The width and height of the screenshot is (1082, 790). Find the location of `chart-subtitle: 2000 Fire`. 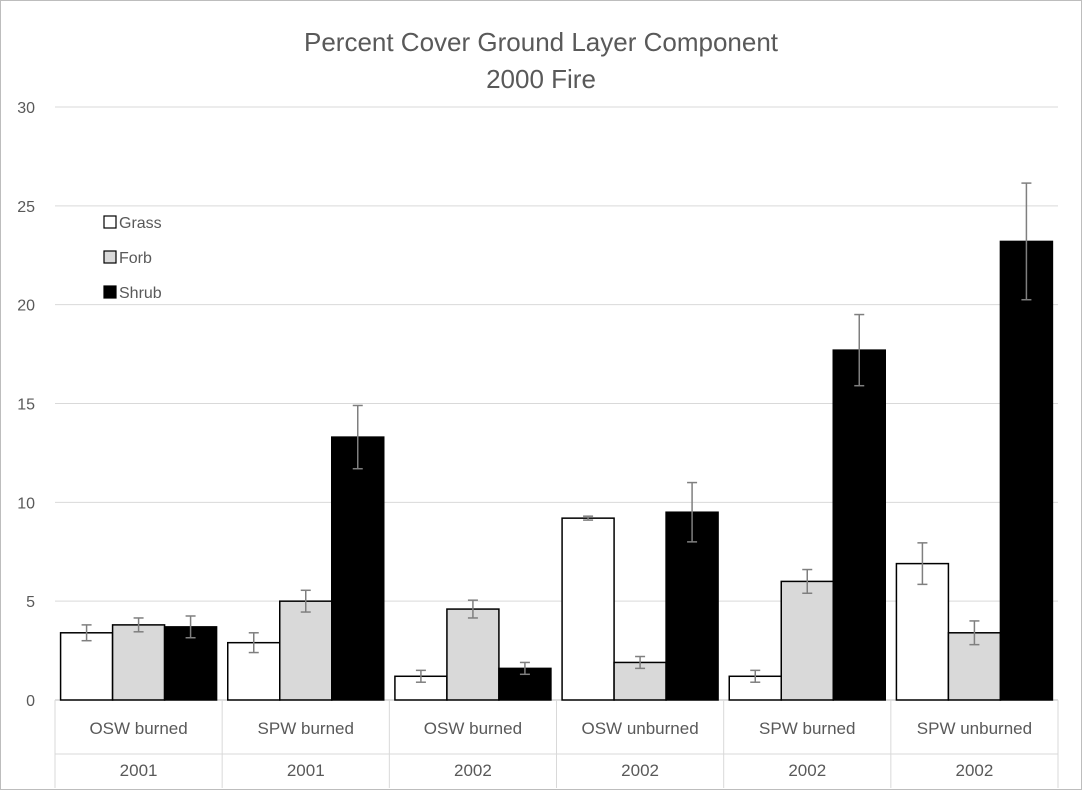

chart-subtitle: 2000 Fire is located at coordinates (541, 79).